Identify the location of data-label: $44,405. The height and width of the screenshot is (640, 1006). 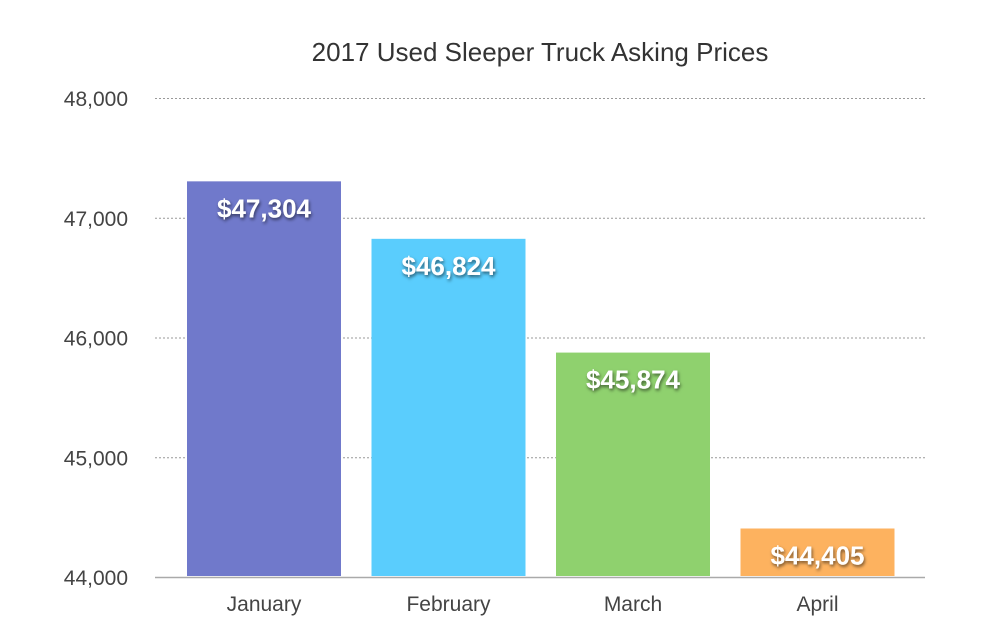
(818, 556).